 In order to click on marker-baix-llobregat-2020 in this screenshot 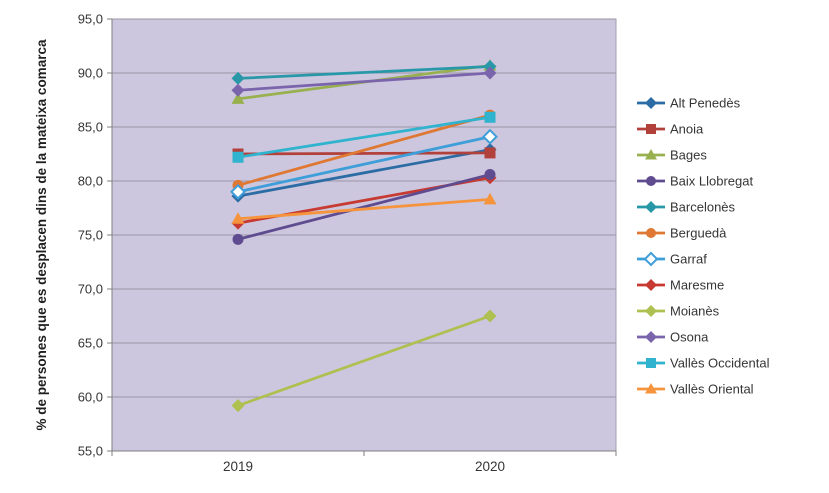, I will do `click(490, 175)`.